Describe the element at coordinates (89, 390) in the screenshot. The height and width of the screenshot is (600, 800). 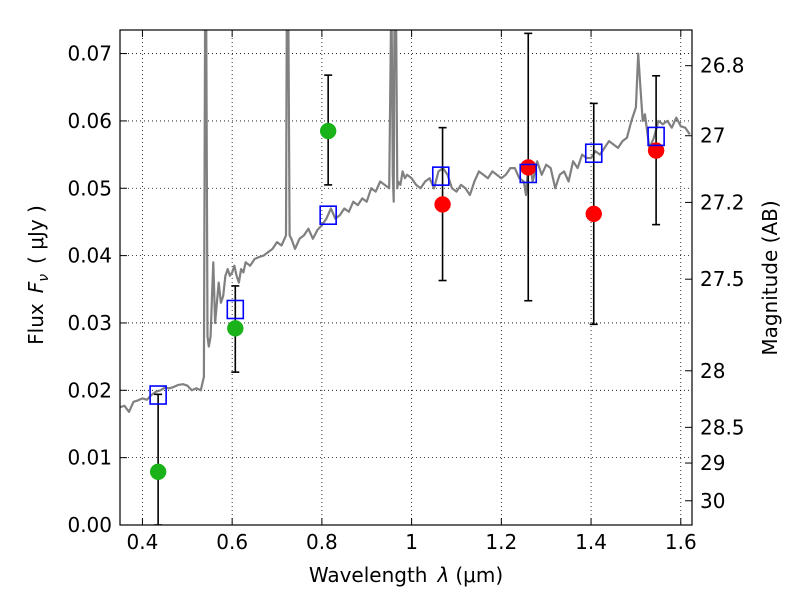
I see `y-tick-label: 0.02` at that location.